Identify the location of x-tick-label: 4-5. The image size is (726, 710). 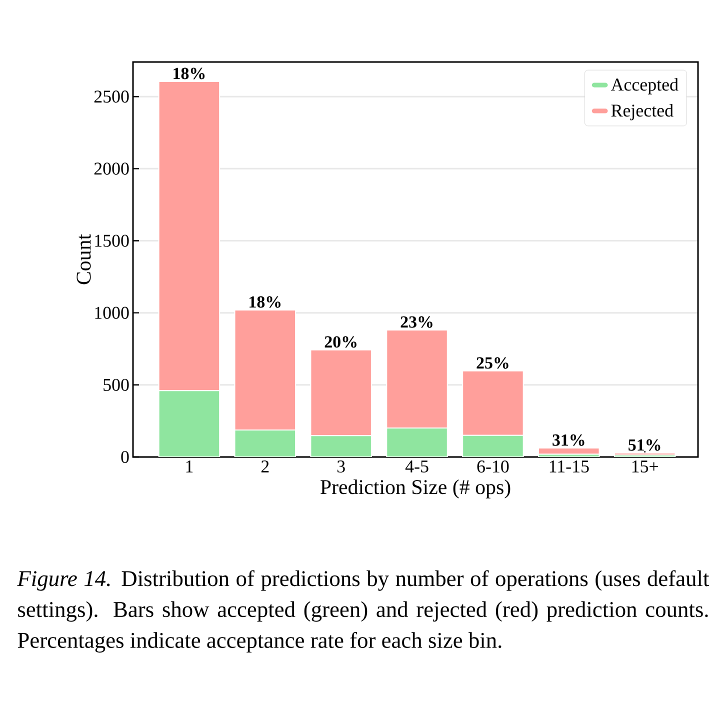
(416, 466).